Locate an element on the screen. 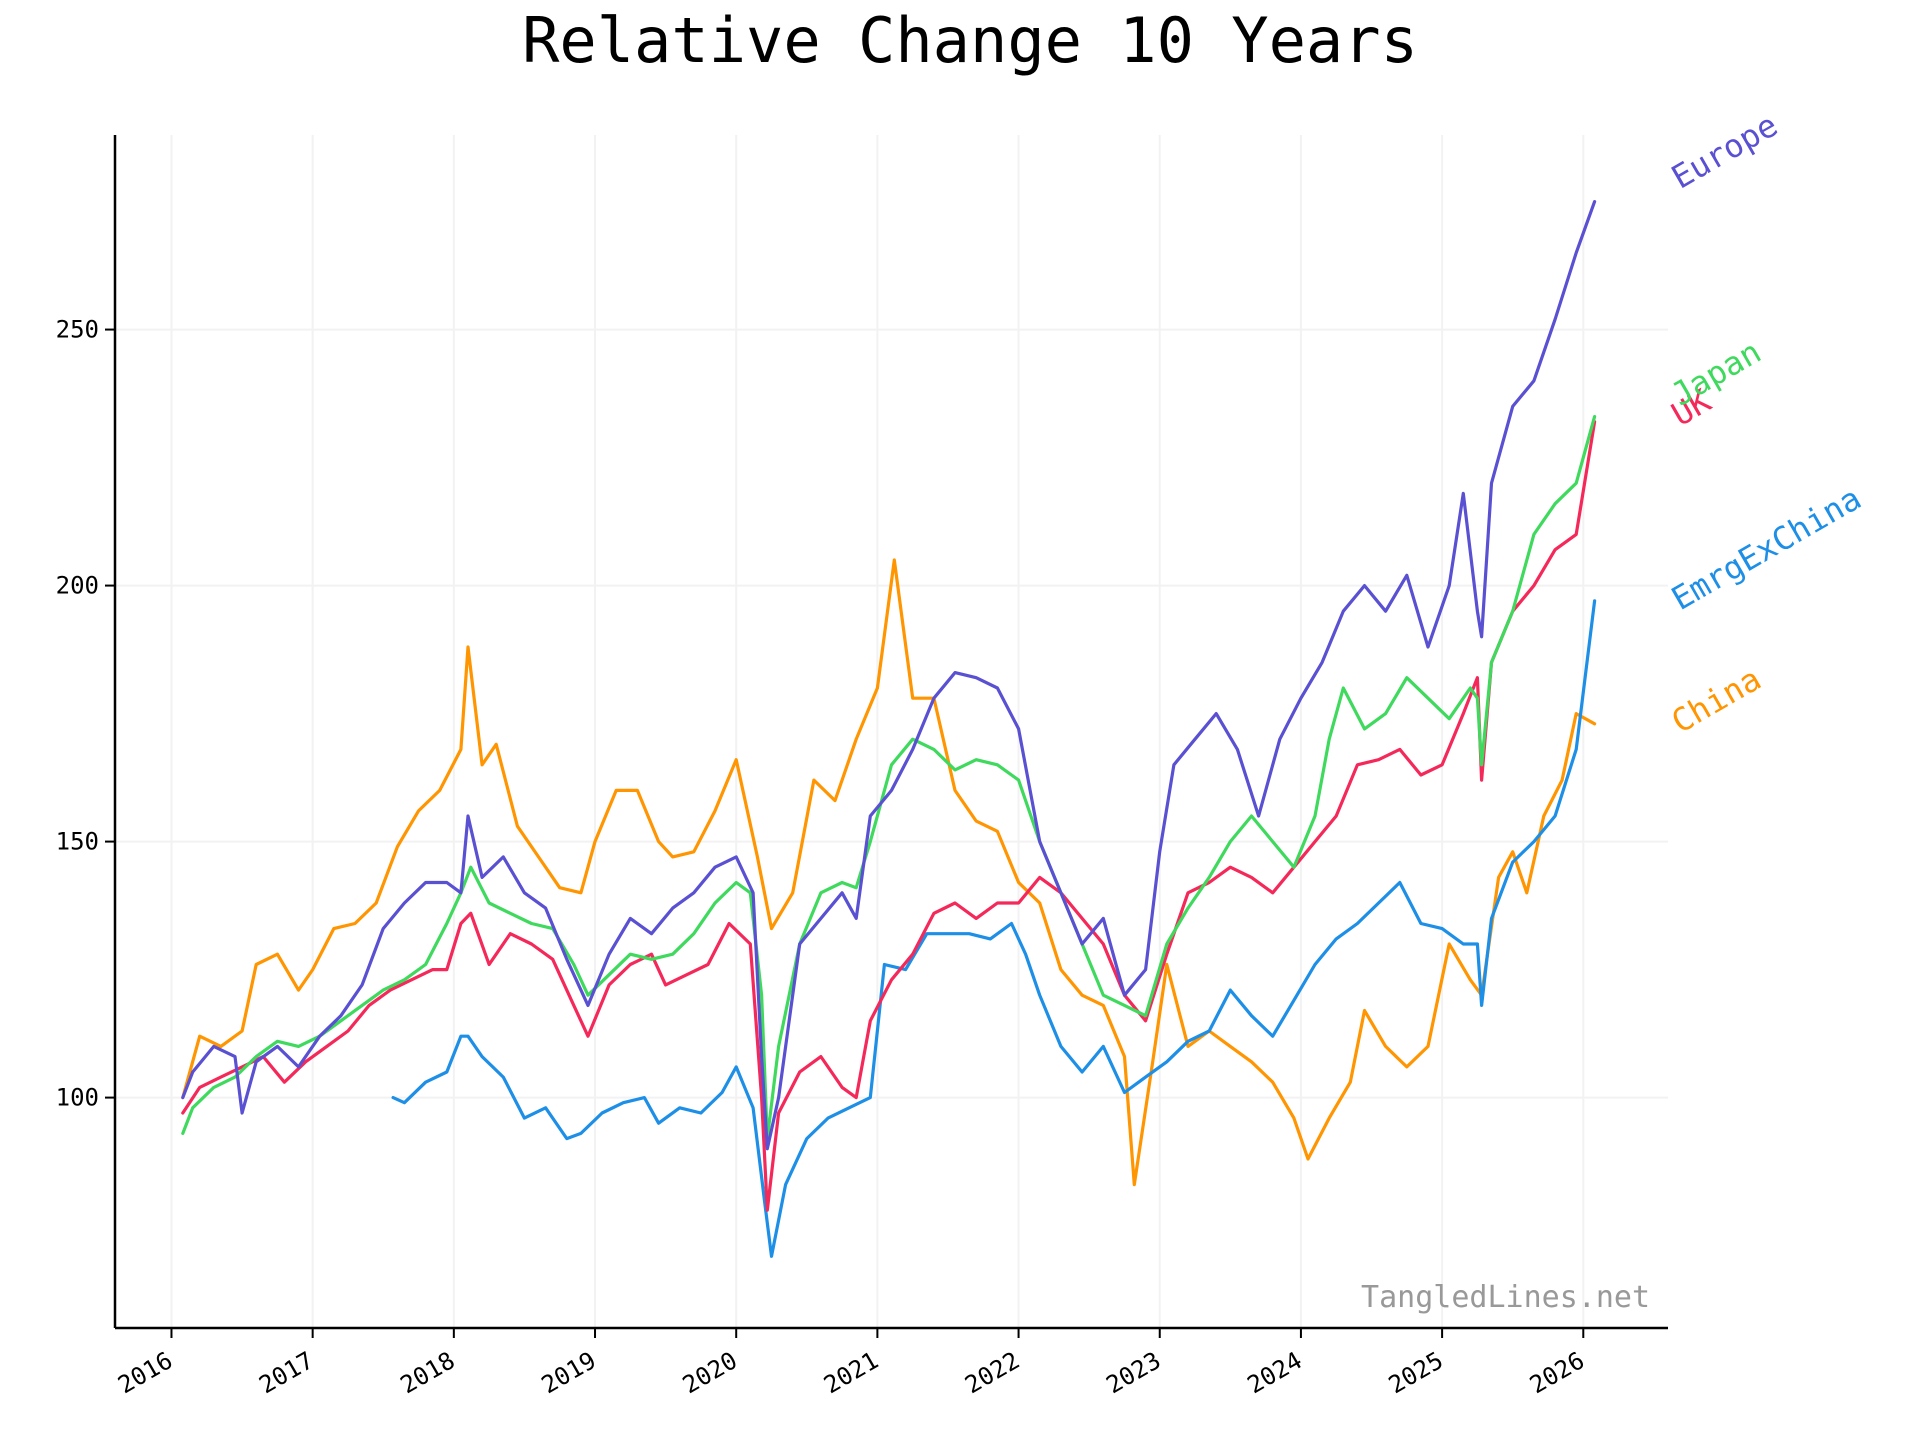  x-tick-label: 2025 is located at coordinates (1416, 1372).